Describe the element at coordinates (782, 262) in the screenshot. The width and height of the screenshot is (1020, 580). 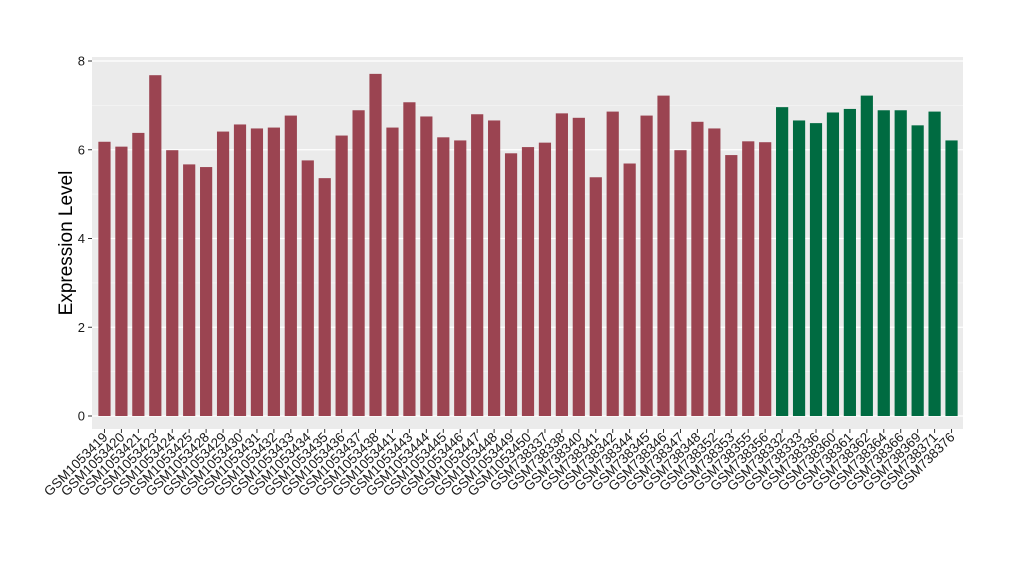
I see `bar-GSM738332` at that location.